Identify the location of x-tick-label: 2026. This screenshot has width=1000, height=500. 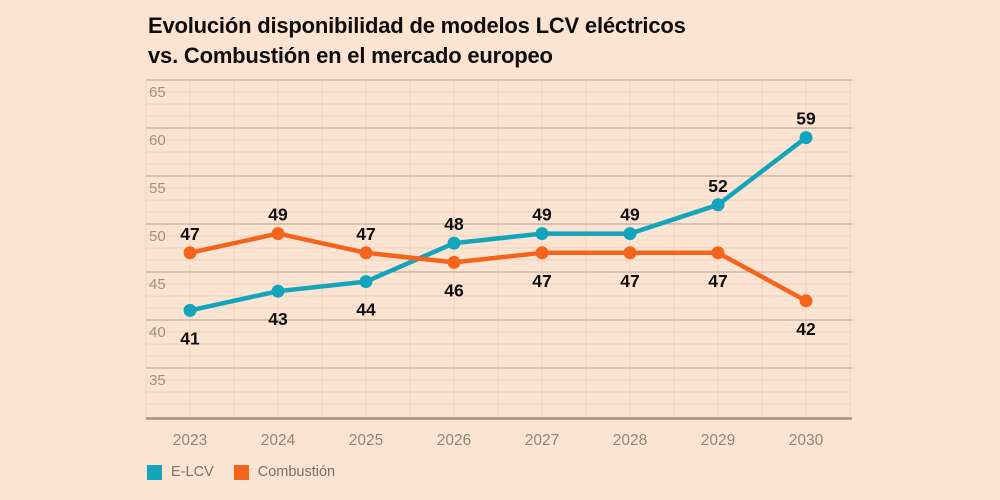
(454, 440).